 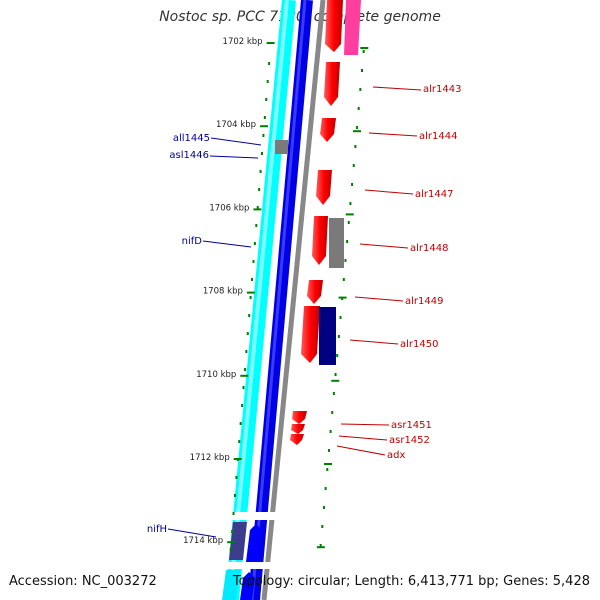 I want to click on nifH-strand-arrow, so click(x=254, y=543).